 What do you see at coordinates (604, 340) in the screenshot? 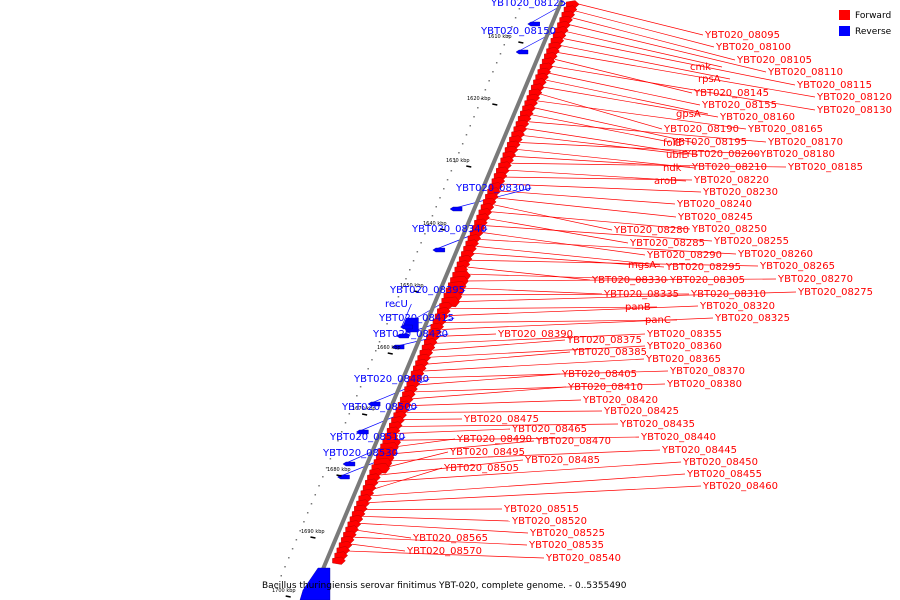
I see `forward-gene-label: YBT020_08375` at bounding box center [604, 340].